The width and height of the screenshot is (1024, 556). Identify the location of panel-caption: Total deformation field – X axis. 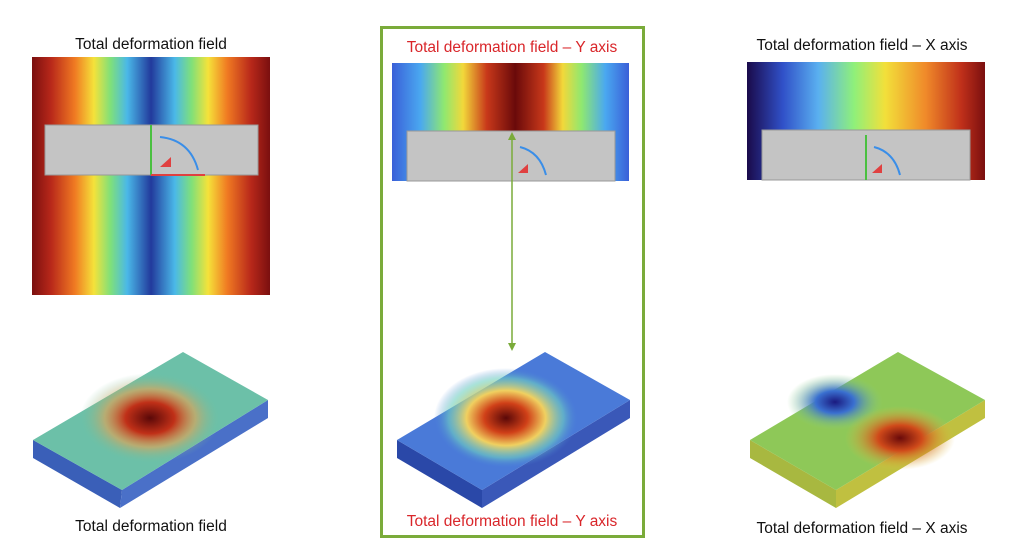
(861, 528).